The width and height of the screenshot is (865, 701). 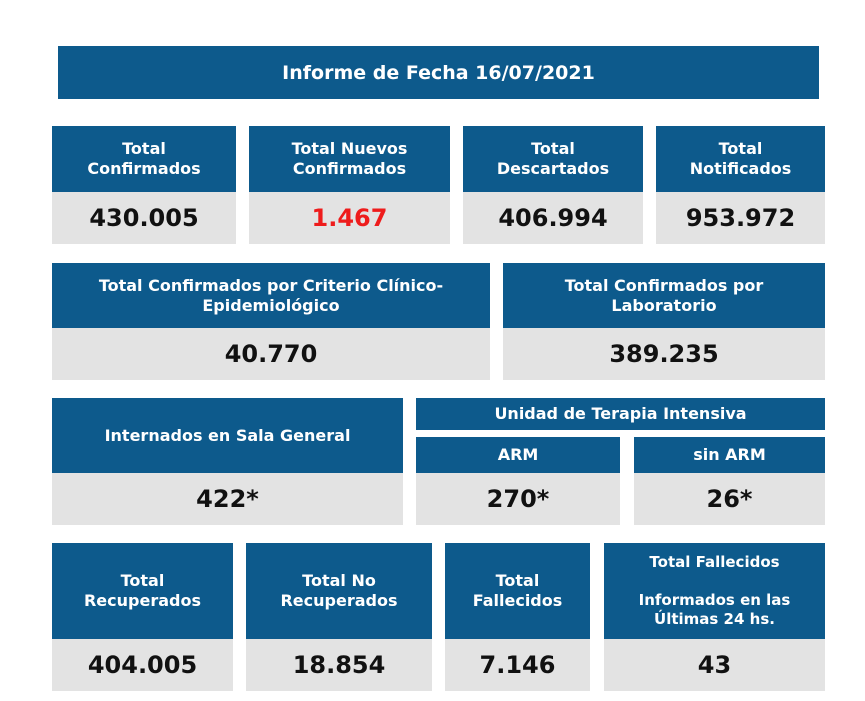 I want to click on total-confirmados-value: 430.005, so click(x=144, y=218).